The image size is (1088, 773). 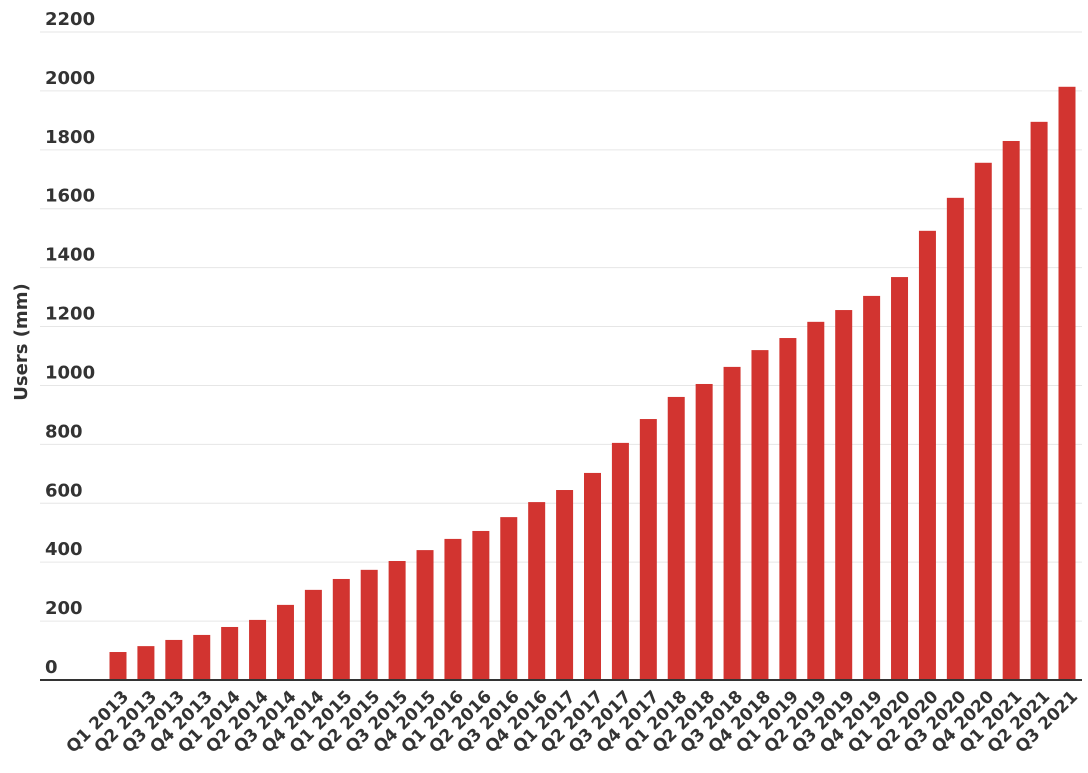 I want to click on y-tick-label: 400, so click(x=64, y=549).